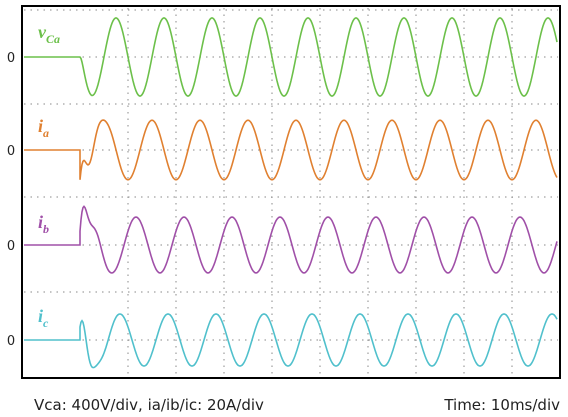 Image resolution: width=568 pixels, height=417 pixels. What do you see at coordinates (149, 405) in the screenshot?
I see `scale-caption: Vca: 400V/div, ia/ib/ic: 20A/div` at bounding box center [149, 405].